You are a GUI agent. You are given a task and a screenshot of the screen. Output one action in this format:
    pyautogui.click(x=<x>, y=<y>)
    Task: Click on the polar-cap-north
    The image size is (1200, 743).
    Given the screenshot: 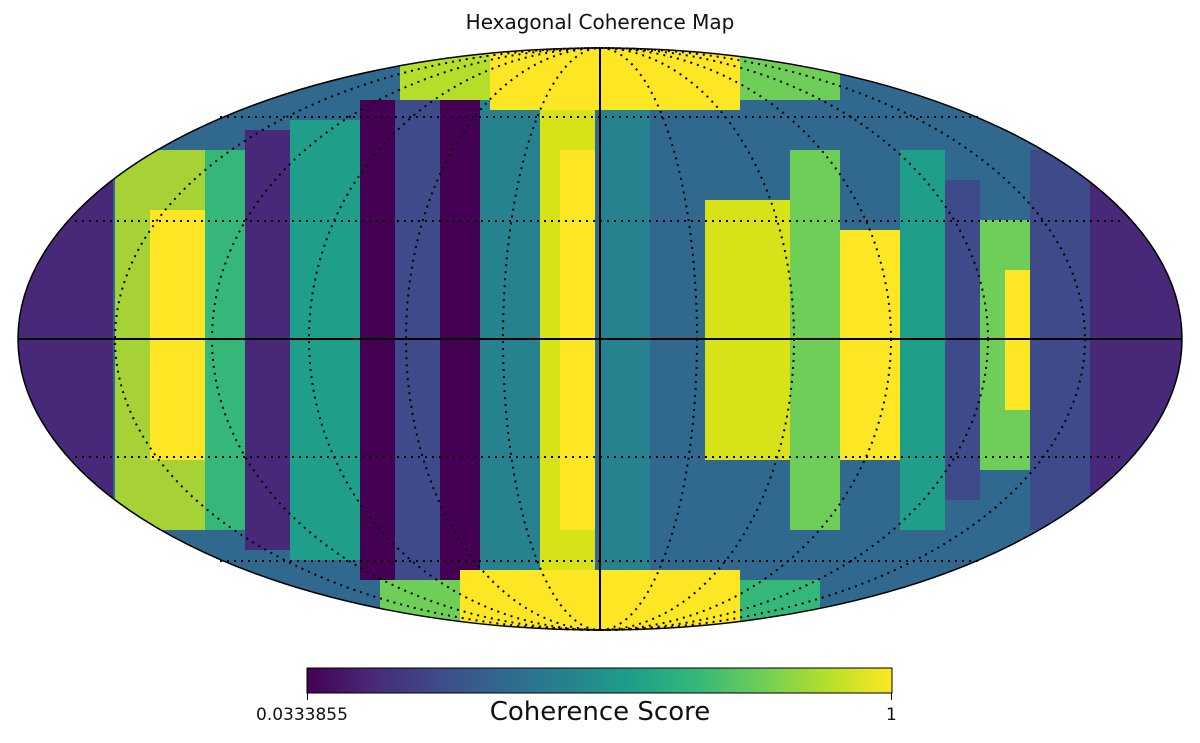 What is the action you would take?
    pyautogui.click(x=615, y=79)
    